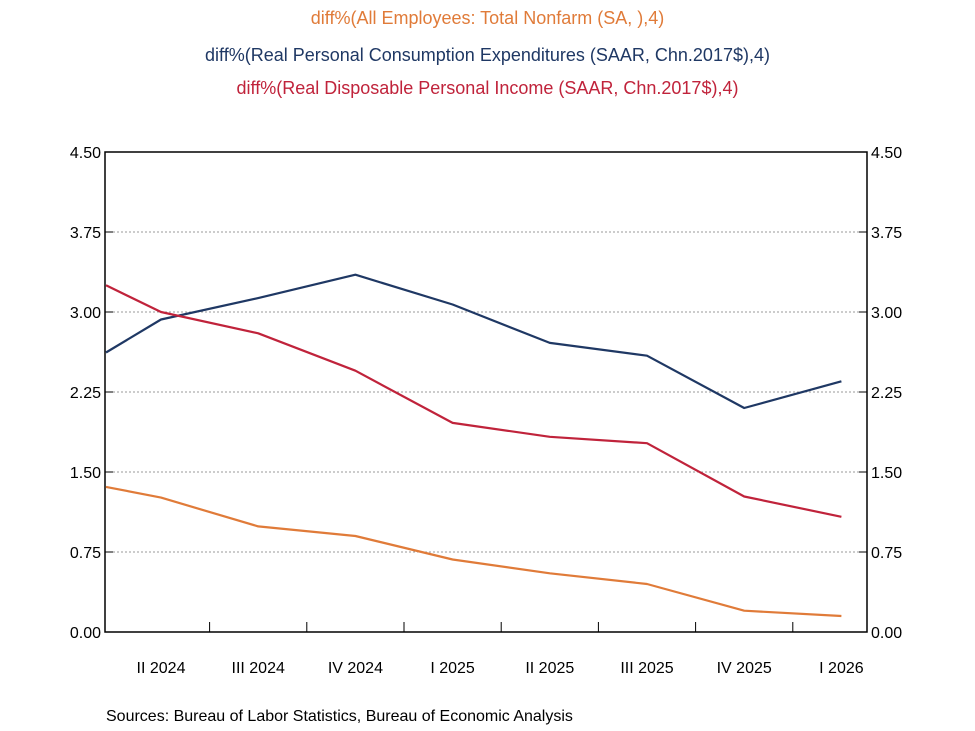  What do you see at coordinates (161, 668) in the screenshot?
I see `x-tick-label: II 2024` at bounding box center [161, 668].